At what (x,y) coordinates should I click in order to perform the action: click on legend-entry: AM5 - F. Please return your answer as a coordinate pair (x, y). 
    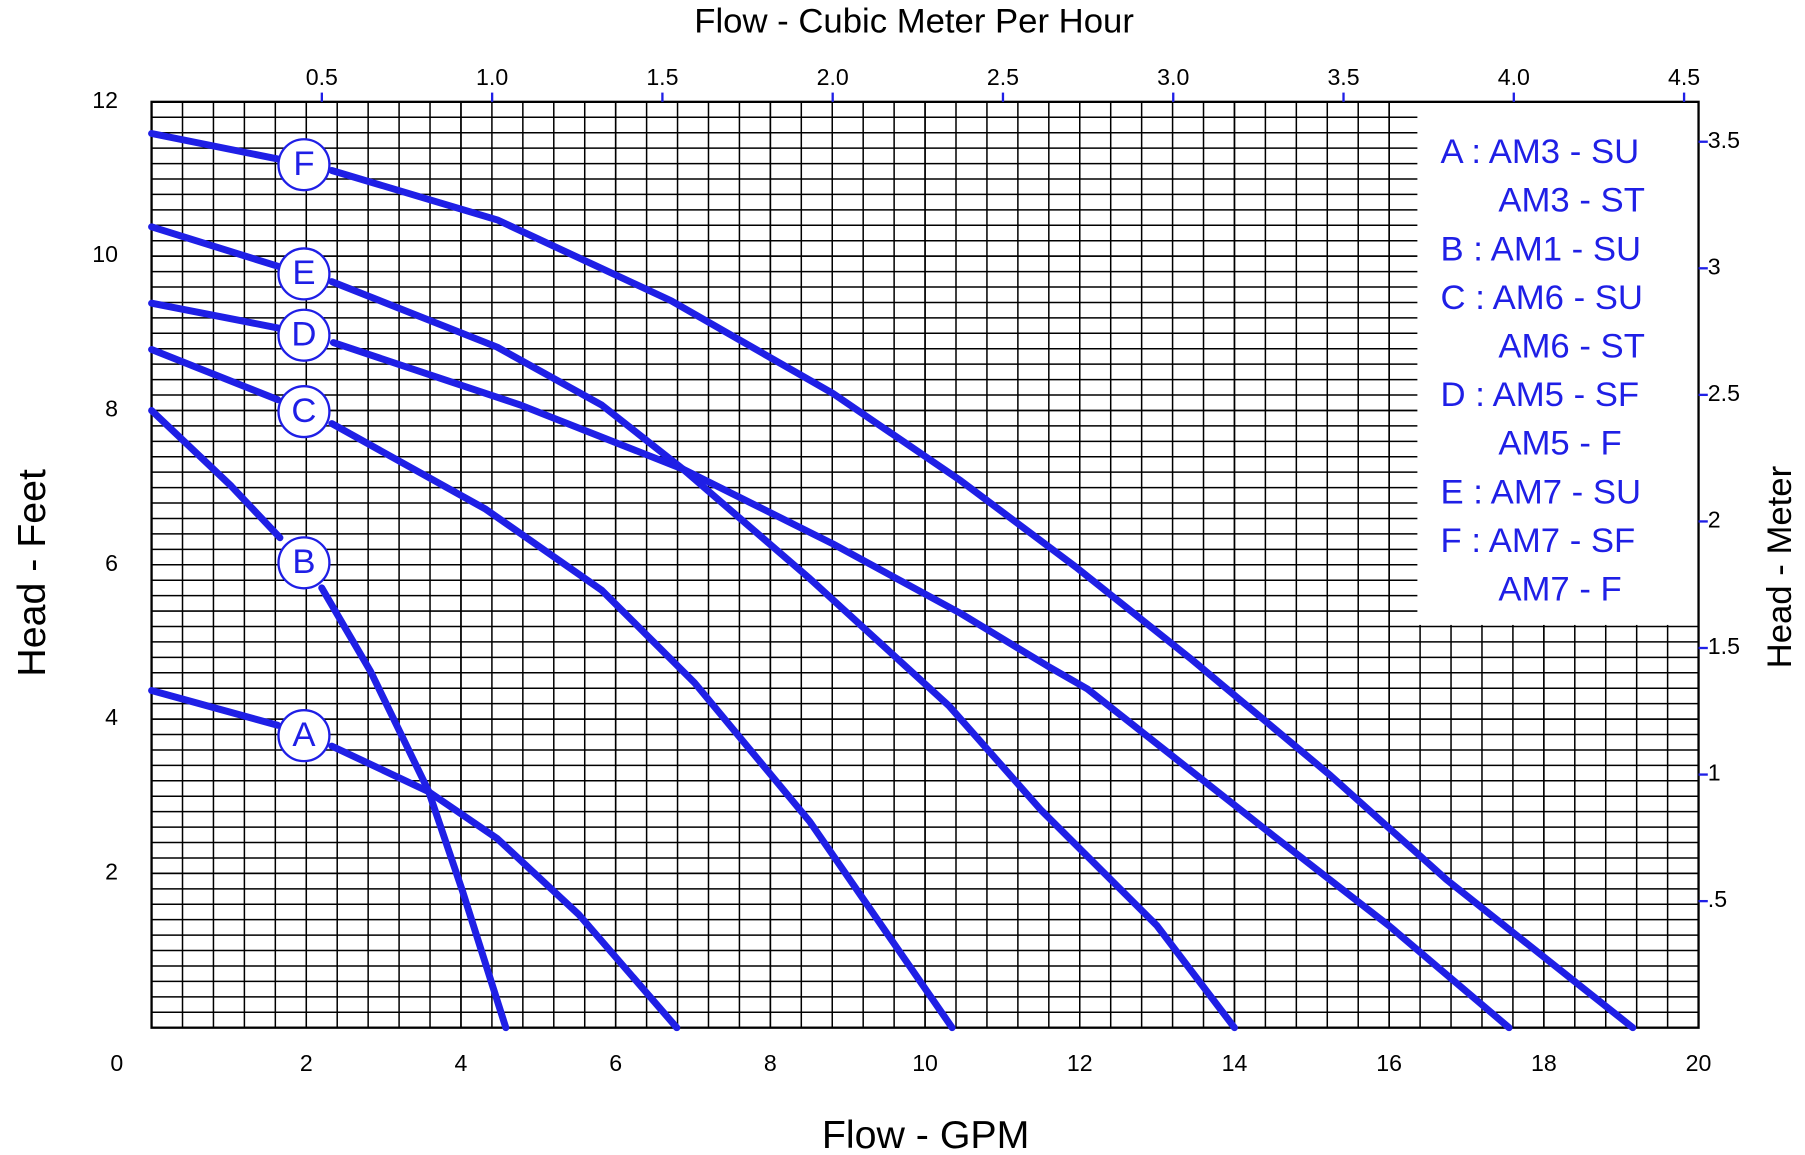
    Looking at the image, I should click on (1559, 444).